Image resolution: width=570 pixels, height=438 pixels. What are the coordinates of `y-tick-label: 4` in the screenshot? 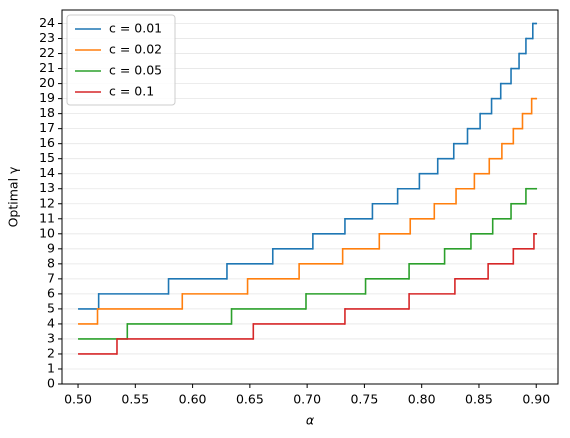 It's located at (51, 322).